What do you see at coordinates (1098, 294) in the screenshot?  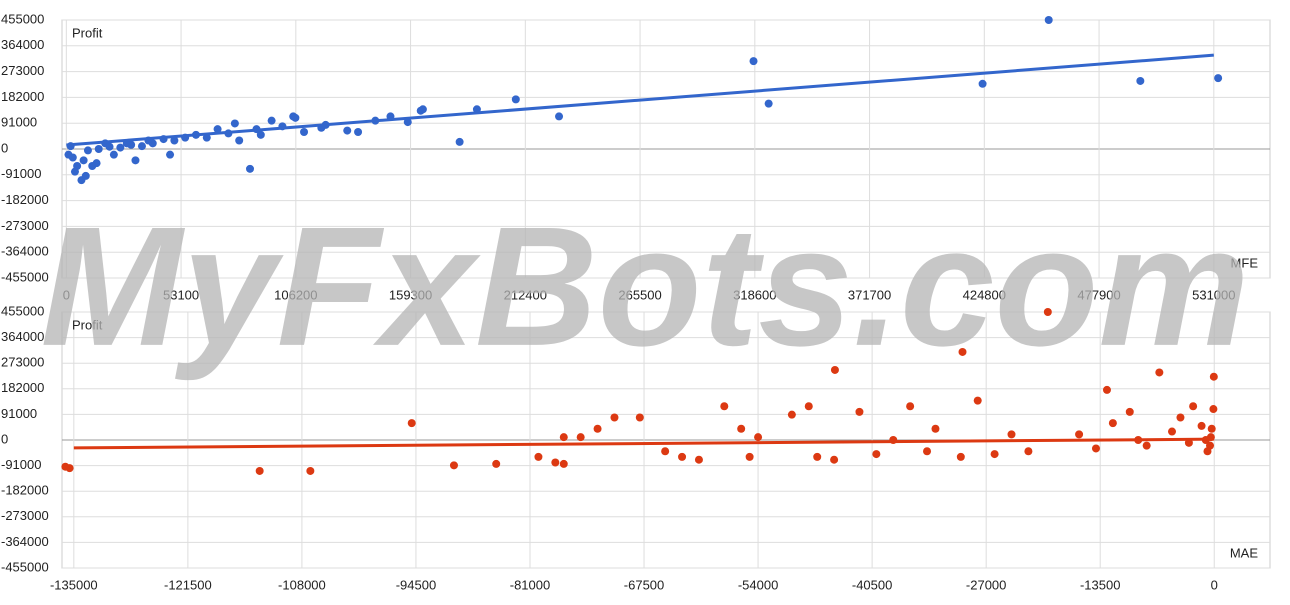 I see `x-tick-label: 477900` at bounding box center [1098, 294].